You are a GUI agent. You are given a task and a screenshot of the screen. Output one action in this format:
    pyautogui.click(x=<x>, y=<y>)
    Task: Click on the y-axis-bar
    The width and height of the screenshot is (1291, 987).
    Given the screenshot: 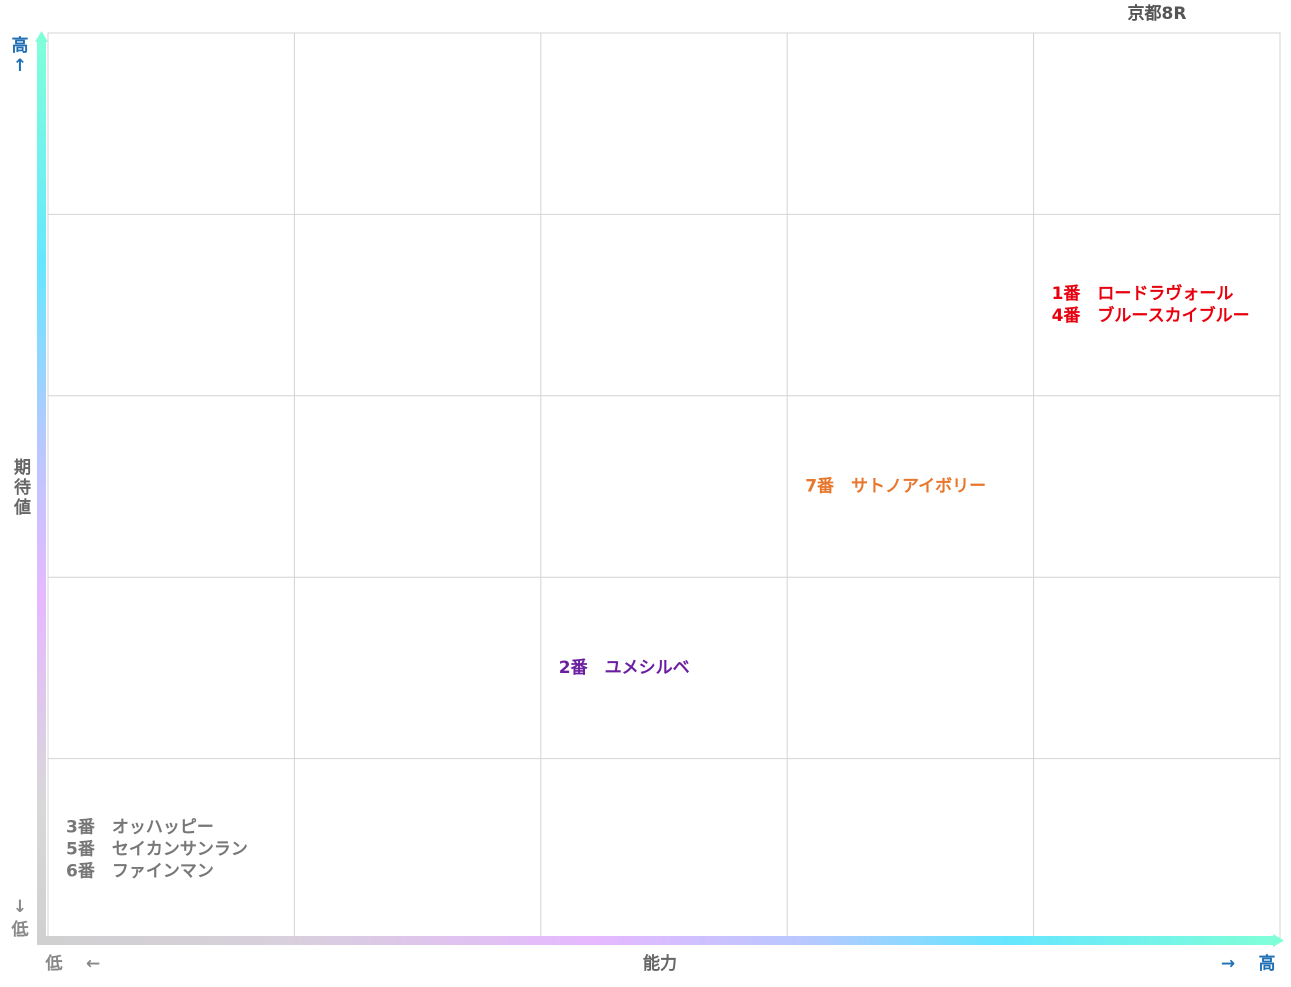 What is the action you would take?
    pyautogui.click(x=41, y=491)
    